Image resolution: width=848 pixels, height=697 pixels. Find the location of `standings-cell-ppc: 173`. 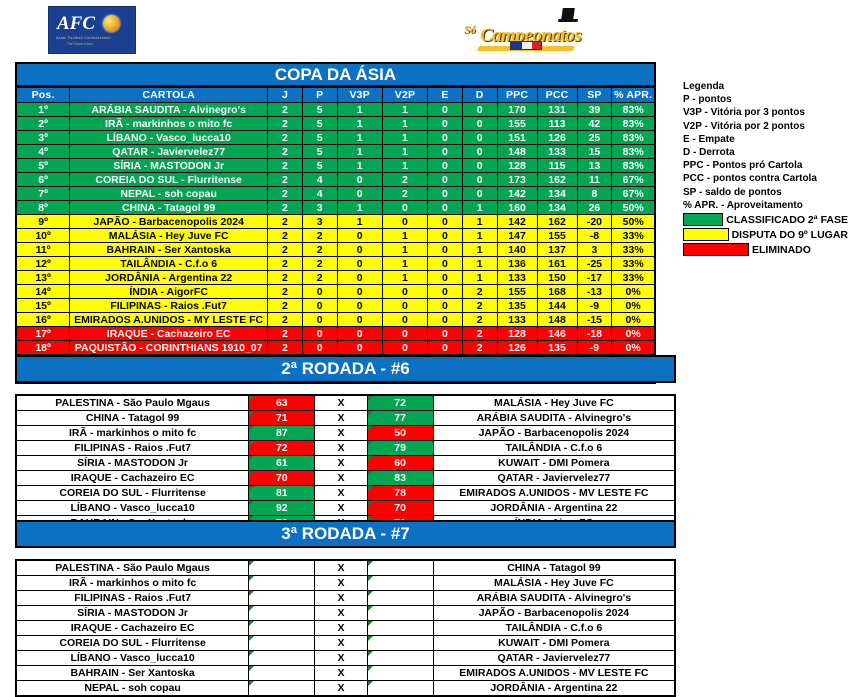

standings-cell-ppc: 173 is located at coordinates (517, 179).